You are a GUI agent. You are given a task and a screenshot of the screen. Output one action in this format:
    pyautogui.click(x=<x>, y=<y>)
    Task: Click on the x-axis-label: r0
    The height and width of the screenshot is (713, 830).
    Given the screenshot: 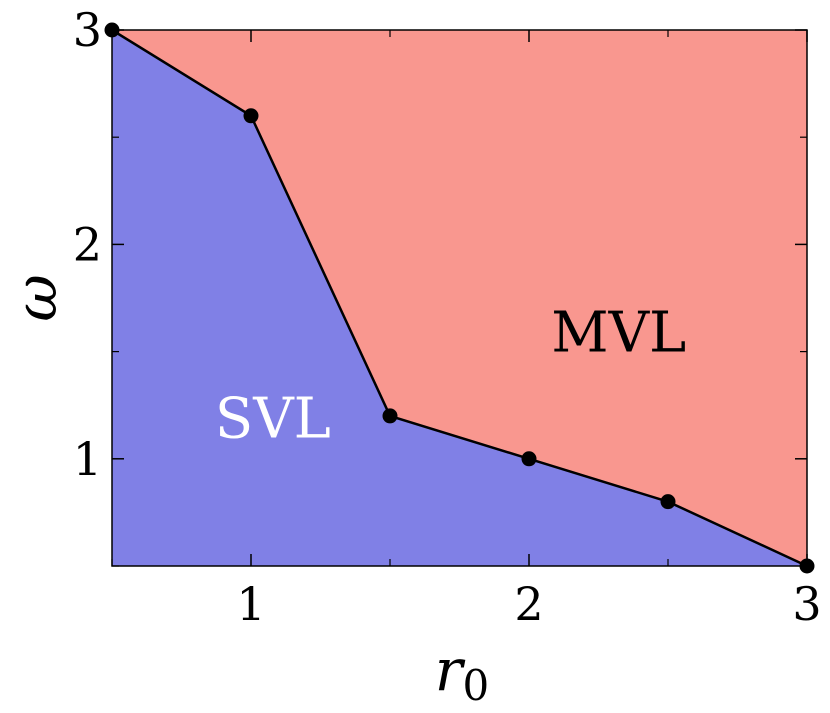 What is the action you would take?
    pyautogui.click(x=462, y=672)
    